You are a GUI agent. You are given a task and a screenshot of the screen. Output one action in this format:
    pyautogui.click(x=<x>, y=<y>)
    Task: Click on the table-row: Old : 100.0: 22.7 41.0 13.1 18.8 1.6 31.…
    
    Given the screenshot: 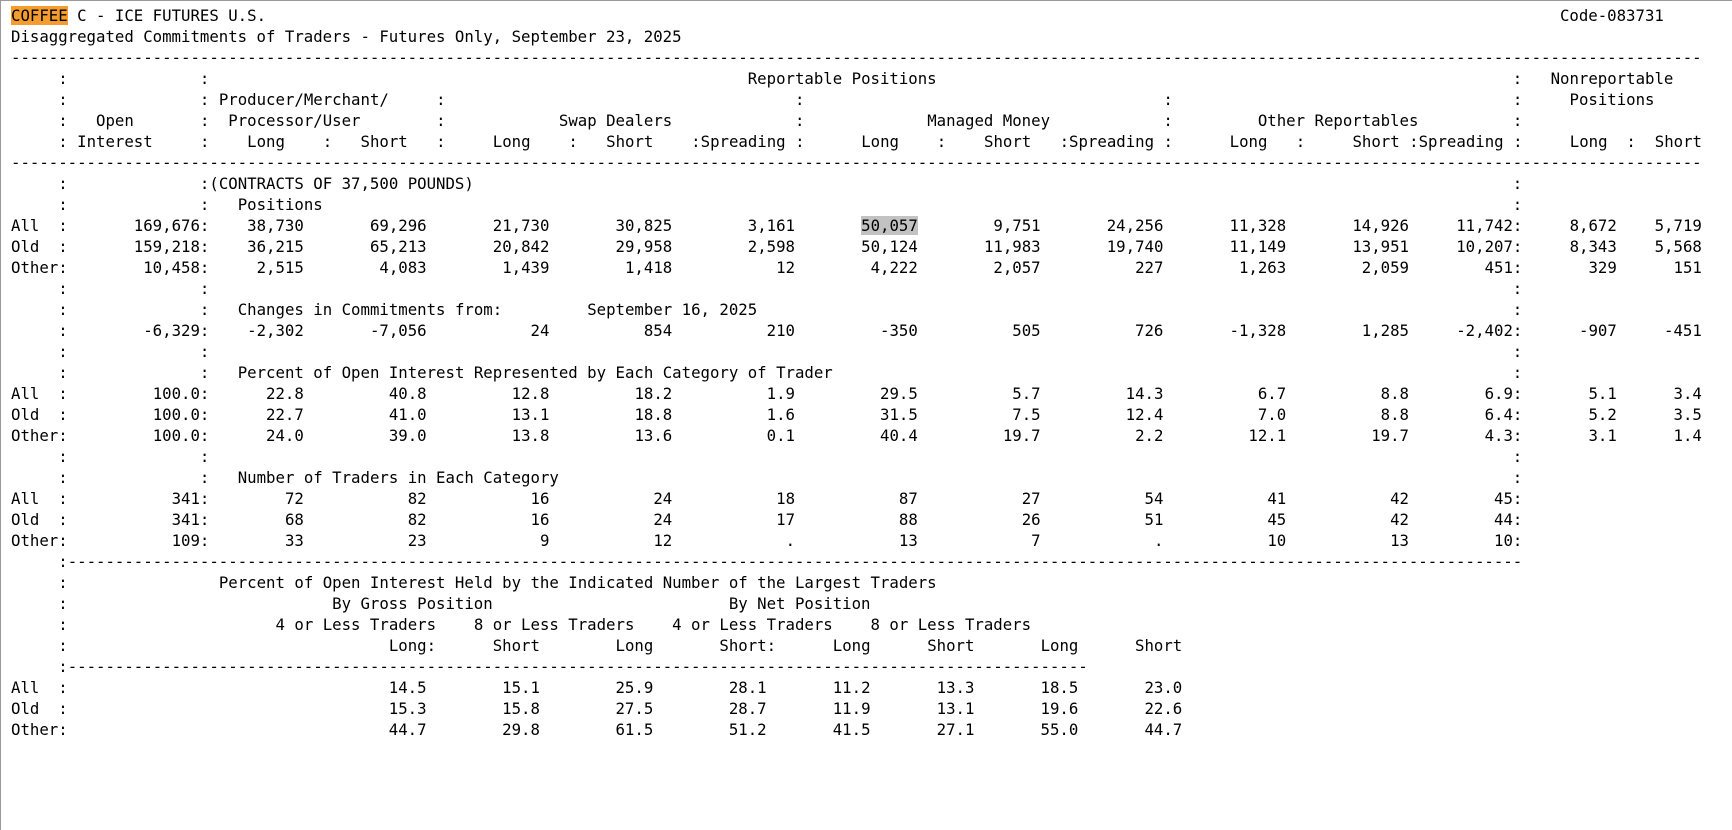 What is the action you would take?
    pyautogui.click(x=856, y=414)
    